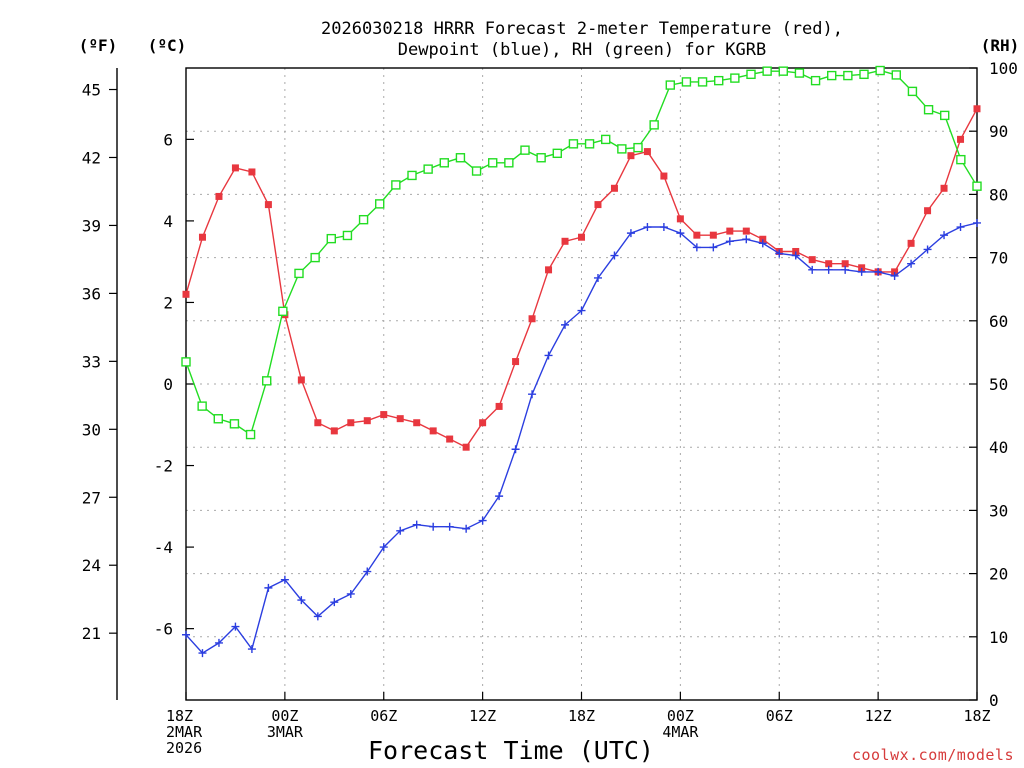 This screenshot has height=768, width=1024. What do you see at coordinates (91, 157) in the screenshot?
I see `fahrenheit-tick-label: 42` at bounding box center [91, 157].